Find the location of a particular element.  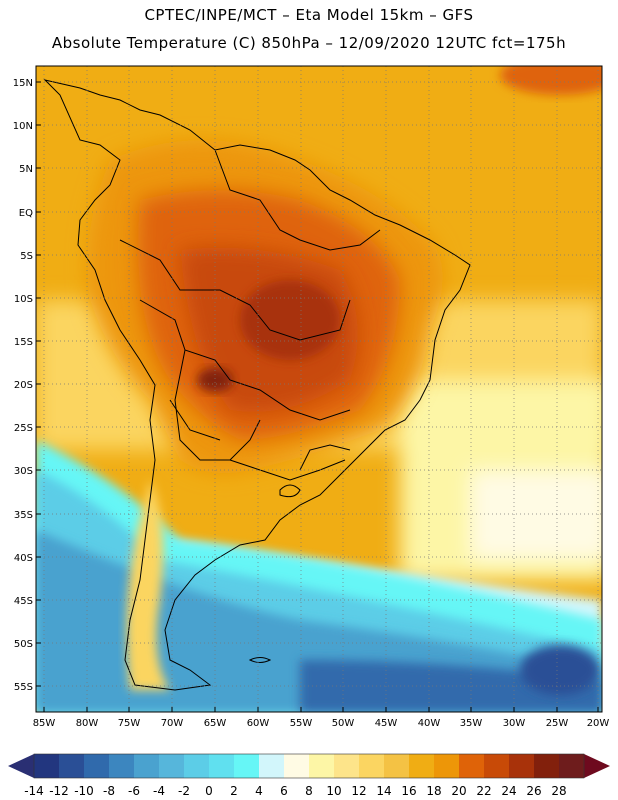

lat-label: 35S is located at coordinates (23, 515).